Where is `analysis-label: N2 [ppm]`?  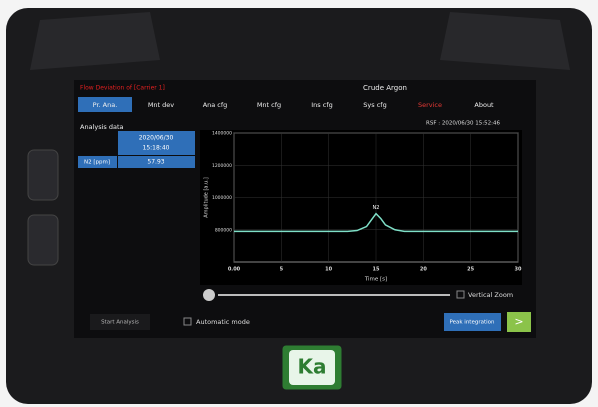
analysis-label: N2 [ppm] is located at coordinates (97, 163).